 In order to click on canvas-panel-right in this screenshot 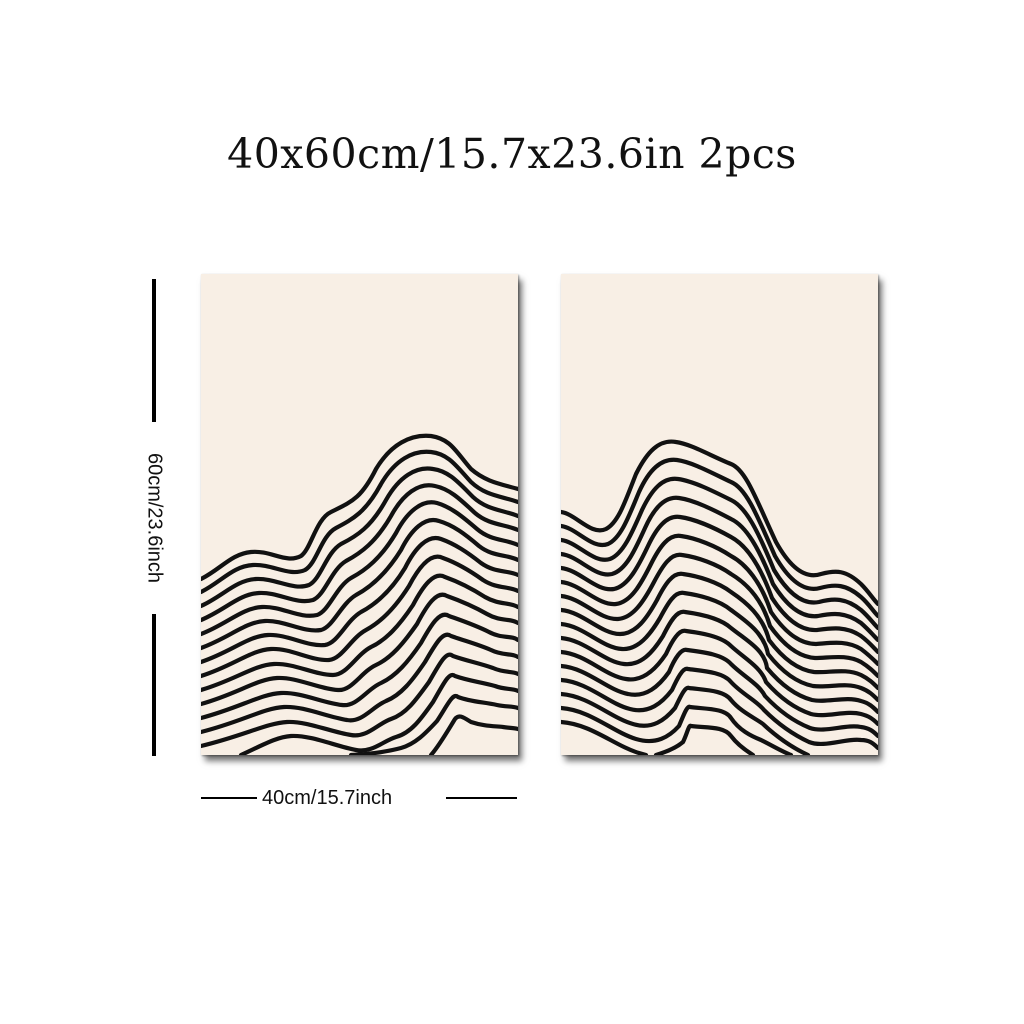, I will do `click(719, 514)`.